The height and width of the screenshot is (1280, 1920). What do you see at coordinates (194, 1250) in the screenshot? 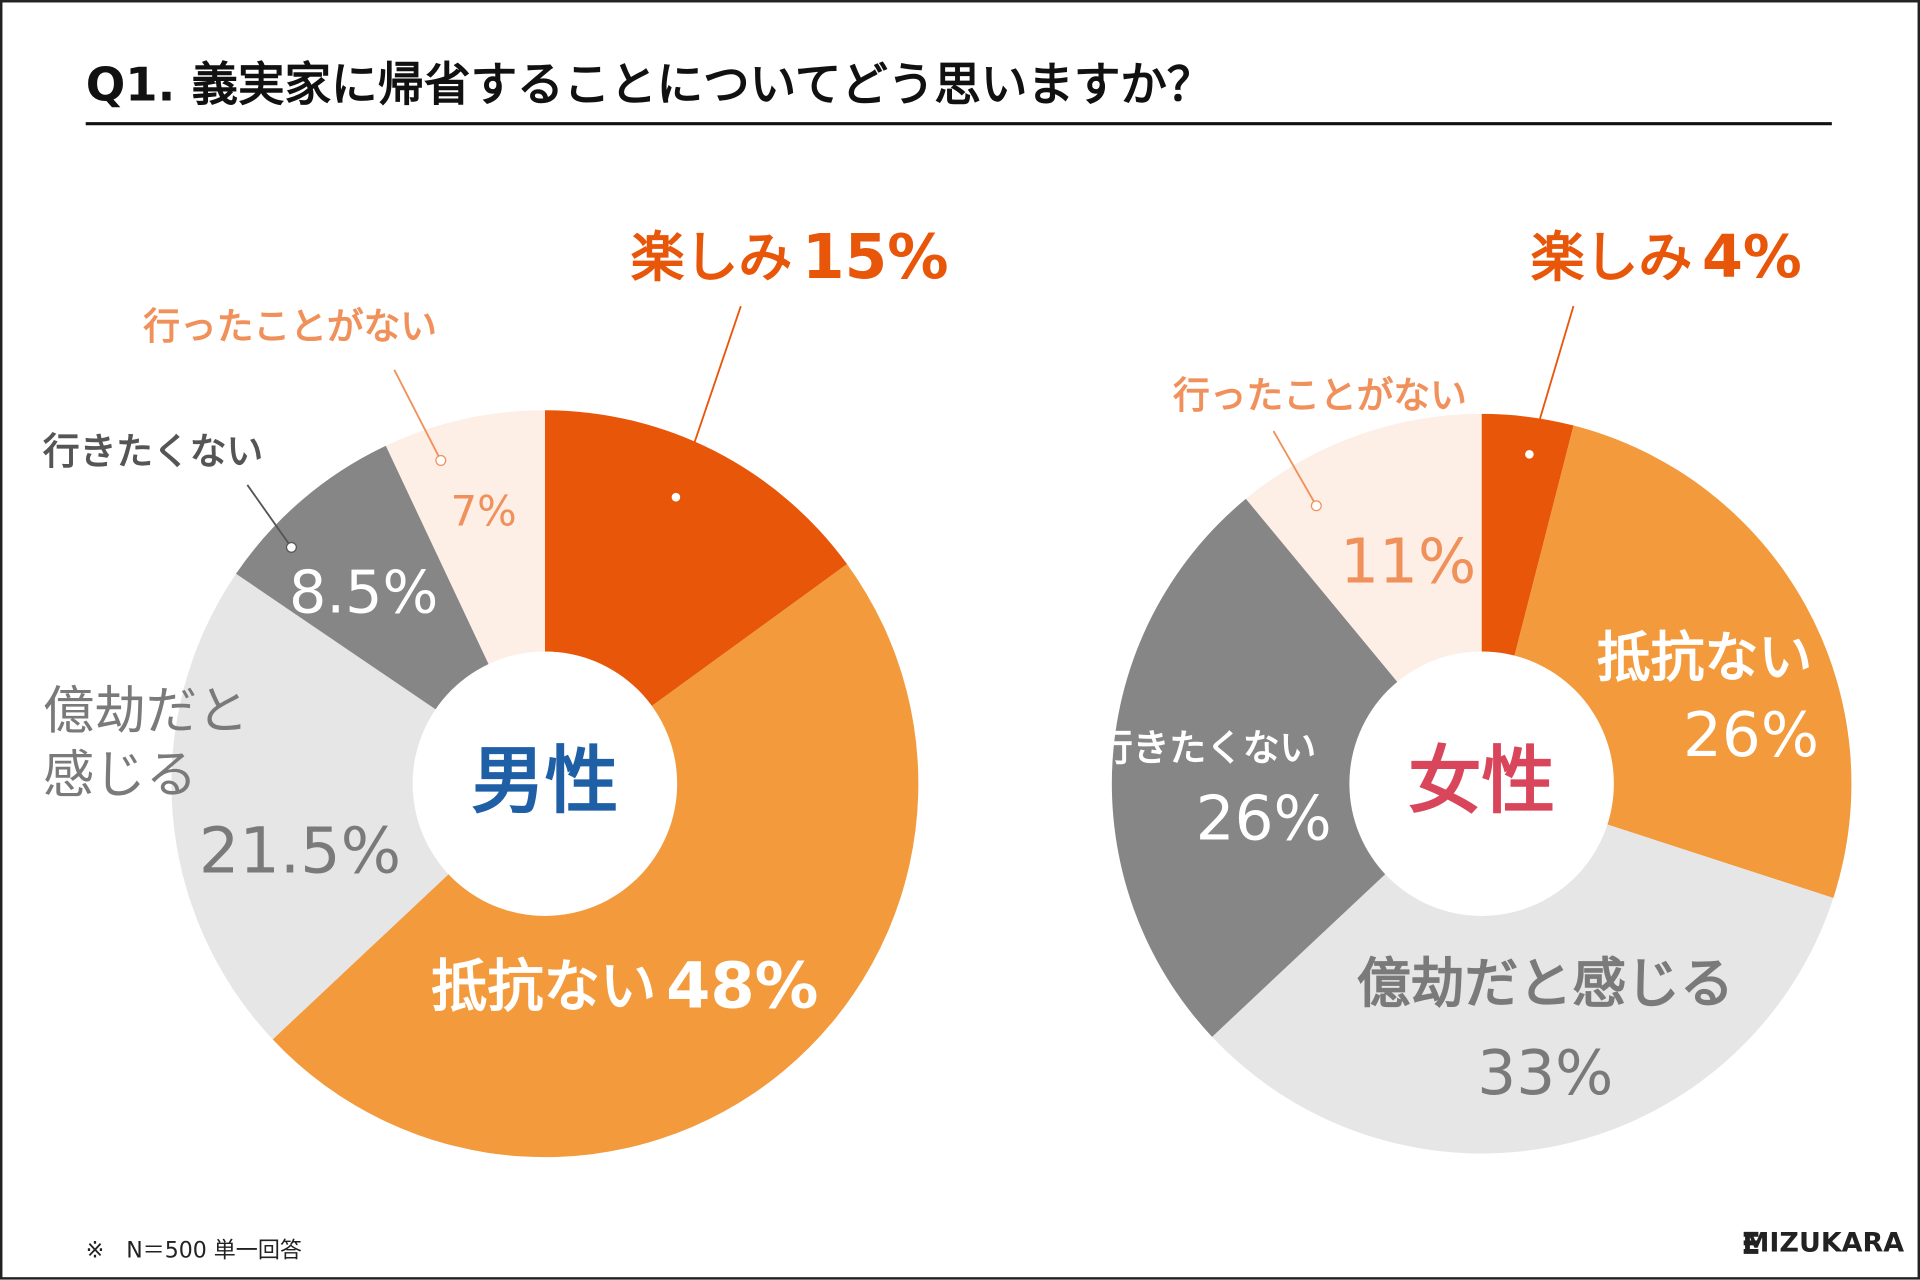
I see `footnote: ※ N＝500 単一回答` at bounding box center [194, 1250].